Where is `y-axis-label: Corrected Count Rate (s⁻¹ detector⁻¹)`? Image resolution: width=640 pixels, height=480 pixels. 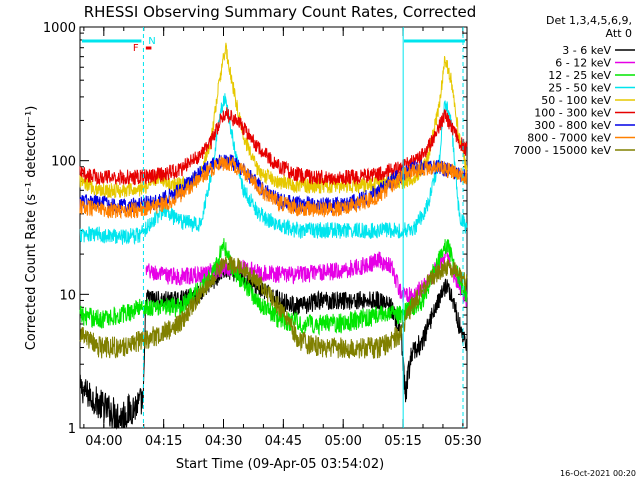 y-axis-label: Corrected Count Rate (s⁻¹ detector⁻¹) is located at coordinates (31, 228).